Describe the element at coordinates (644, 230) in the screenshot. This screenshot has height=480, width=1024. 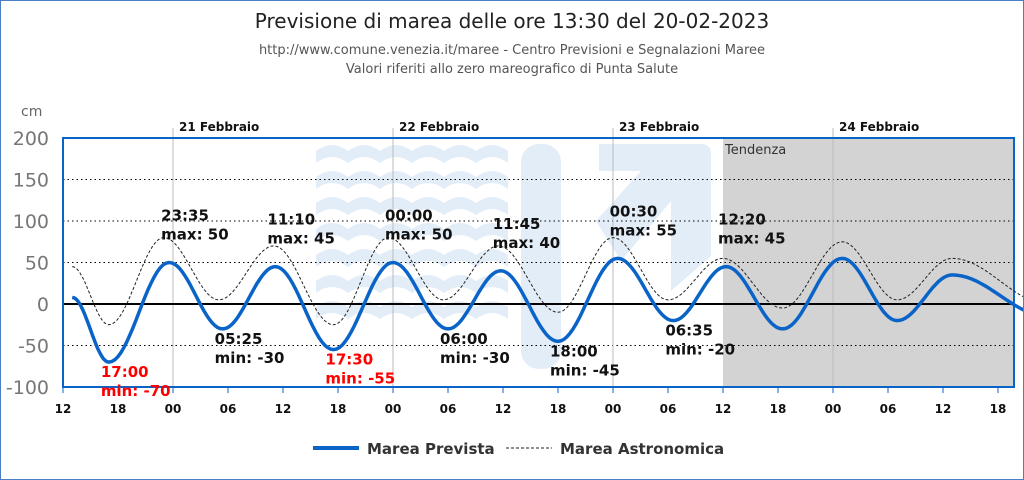
I see `annotation-value: max: 55` at that location.